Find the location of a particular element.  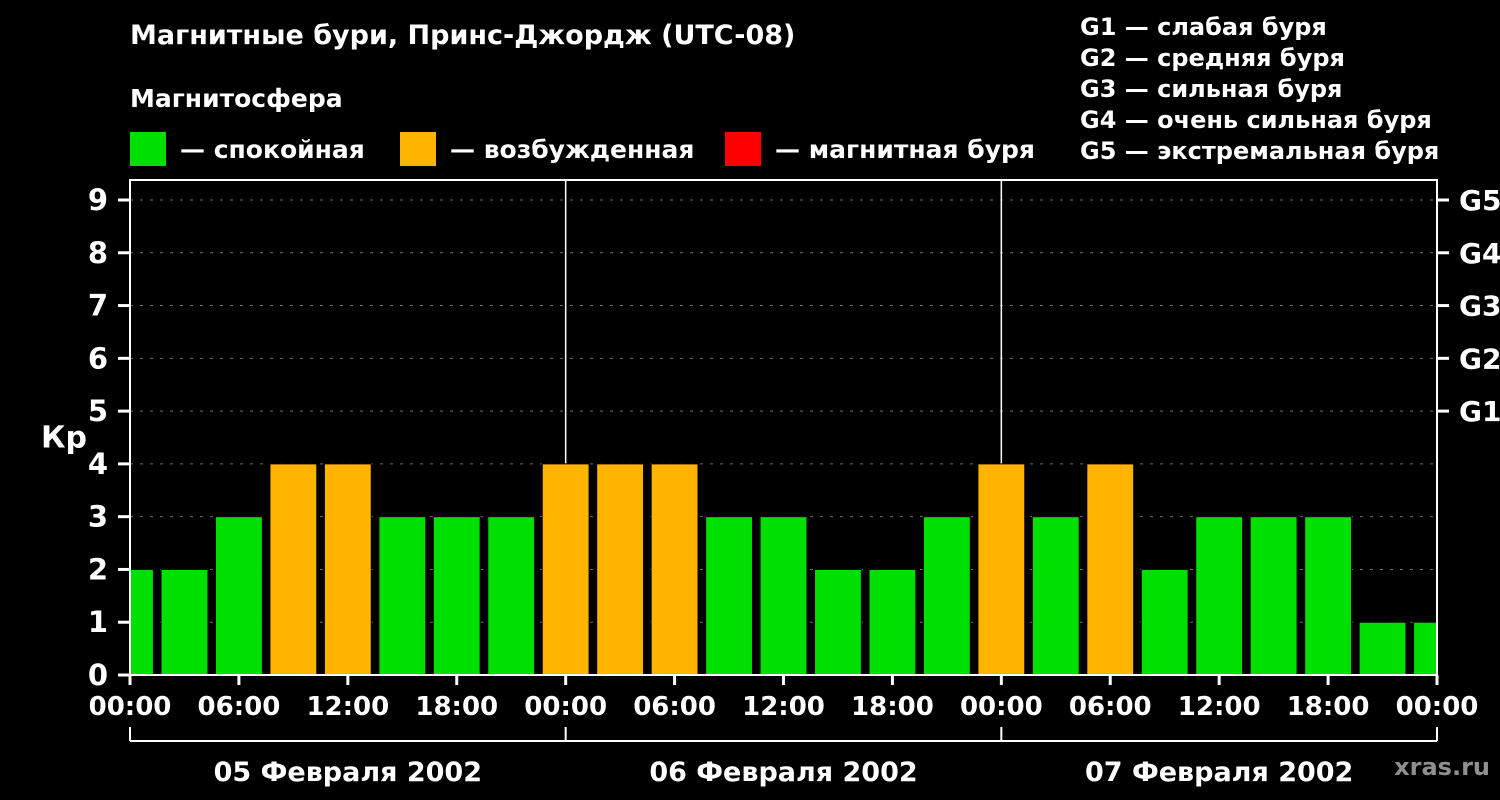

g-legend-line-g1: G1 — слабая буря is located at coordinates (1203, 27).